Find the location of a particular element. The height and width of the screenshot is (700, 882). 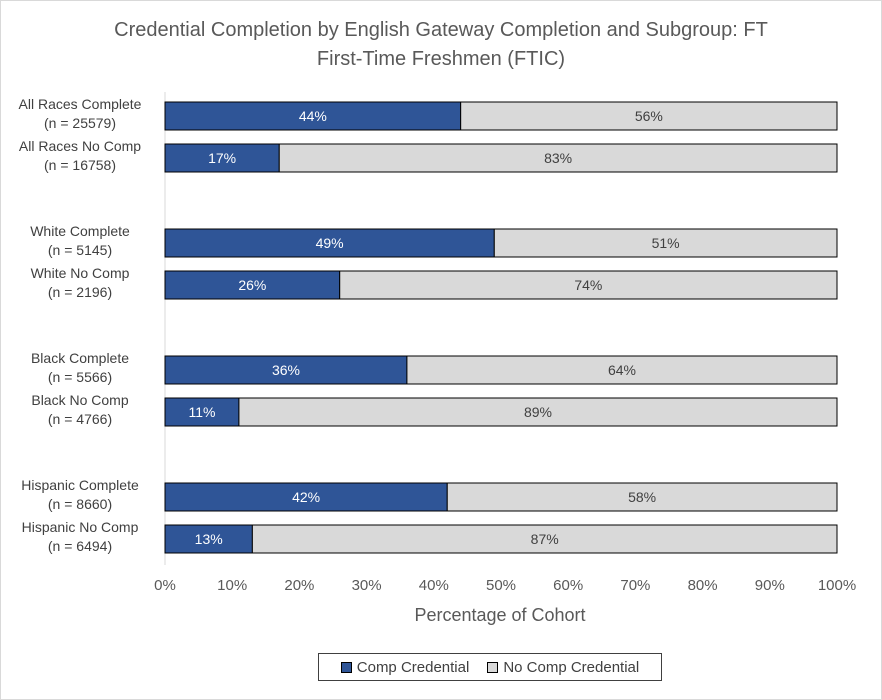

category-label-2-line-1: White Complete is located at coordinates (80, 231).